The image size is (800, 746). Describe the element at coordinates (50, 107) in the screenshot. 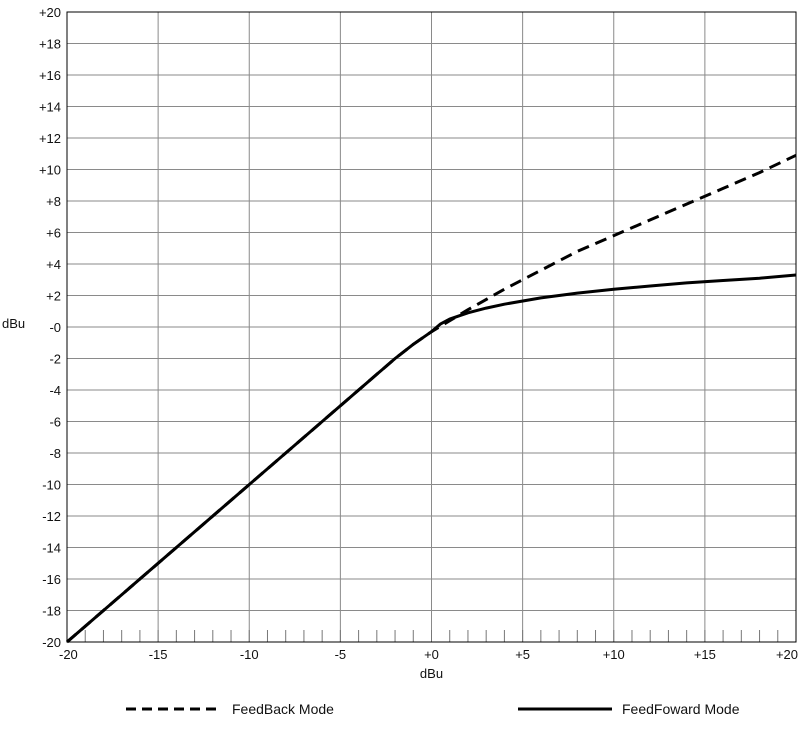

I see `y-tick-label: +14` at that location.